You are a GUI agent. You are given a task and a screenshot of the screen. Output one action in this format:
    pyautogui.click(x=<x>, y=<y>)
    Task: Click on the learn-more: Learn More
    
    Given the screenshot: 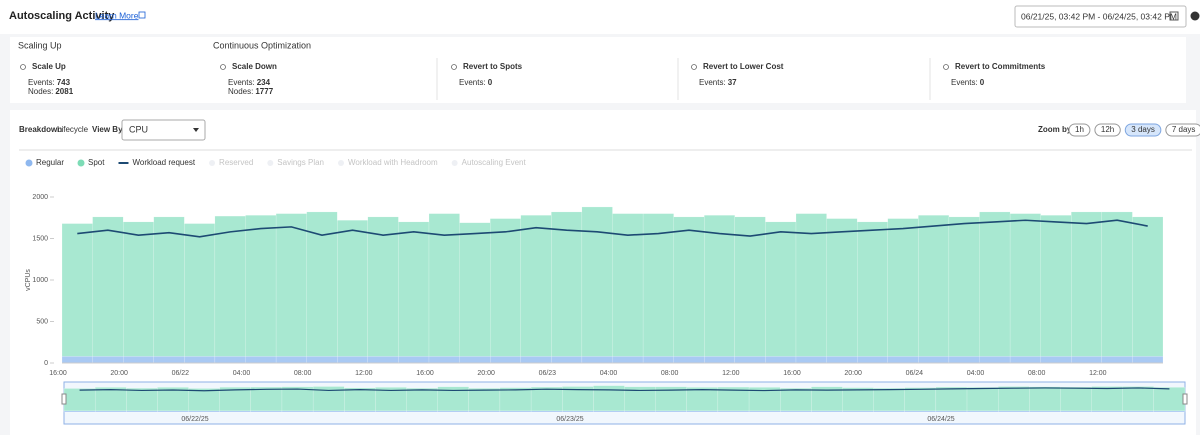 What is the action you would take?
    pyautogui.click(x=117, y=15)
    